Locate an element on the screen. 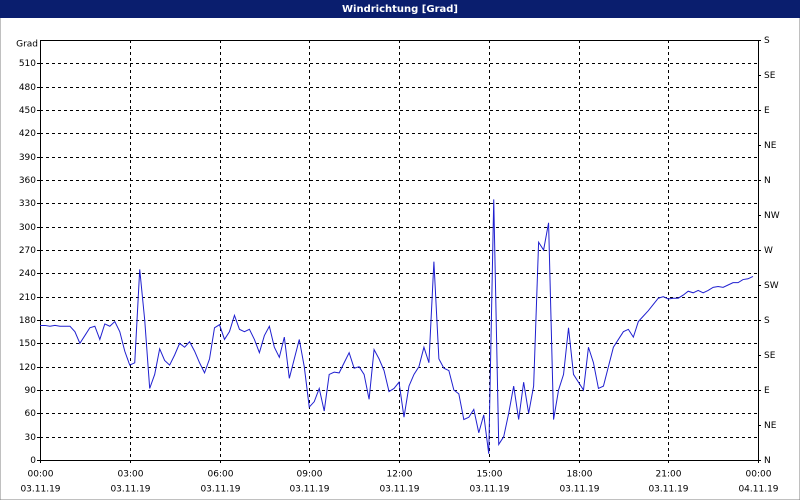 The width and height of the screenshot is (800, 500). y-tick-label: 420 is located at coordinates (27, 134).